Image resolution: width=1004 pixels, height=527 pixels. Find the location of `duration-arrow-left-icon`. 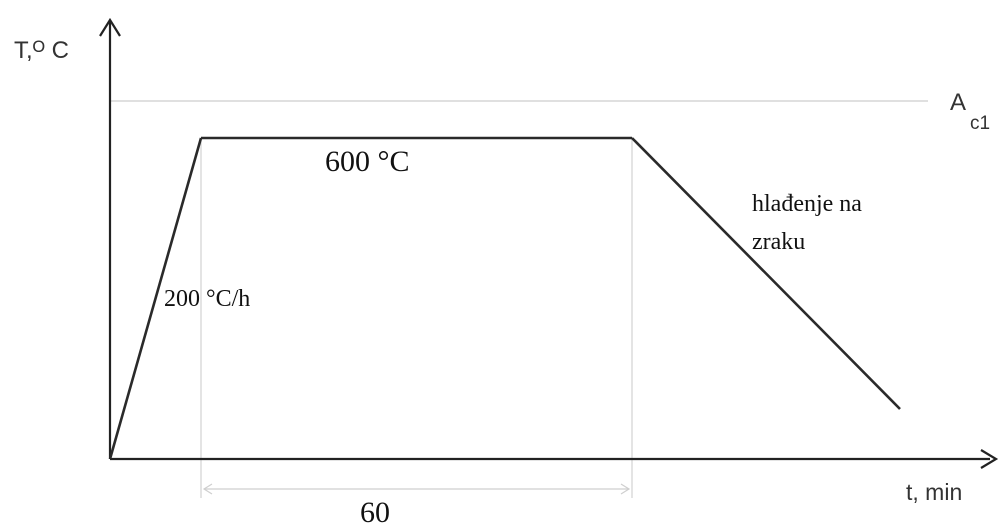

duration-arrow-left-icon is located at coordinates (207, 489).